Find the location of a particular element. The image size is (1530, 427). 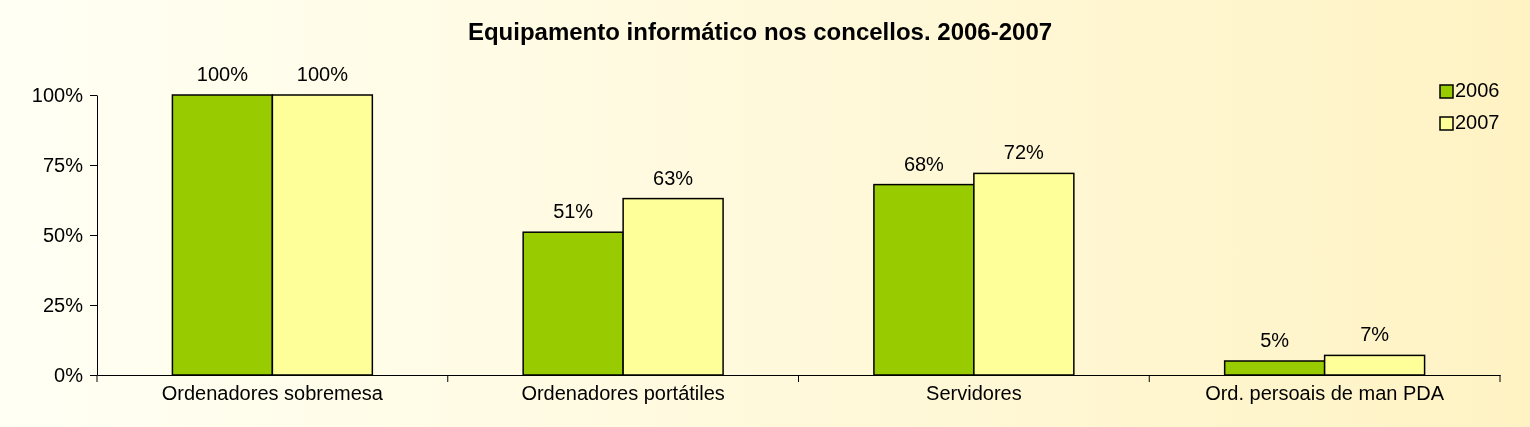

data-label: 5% is located at coordinates (1275, 340).